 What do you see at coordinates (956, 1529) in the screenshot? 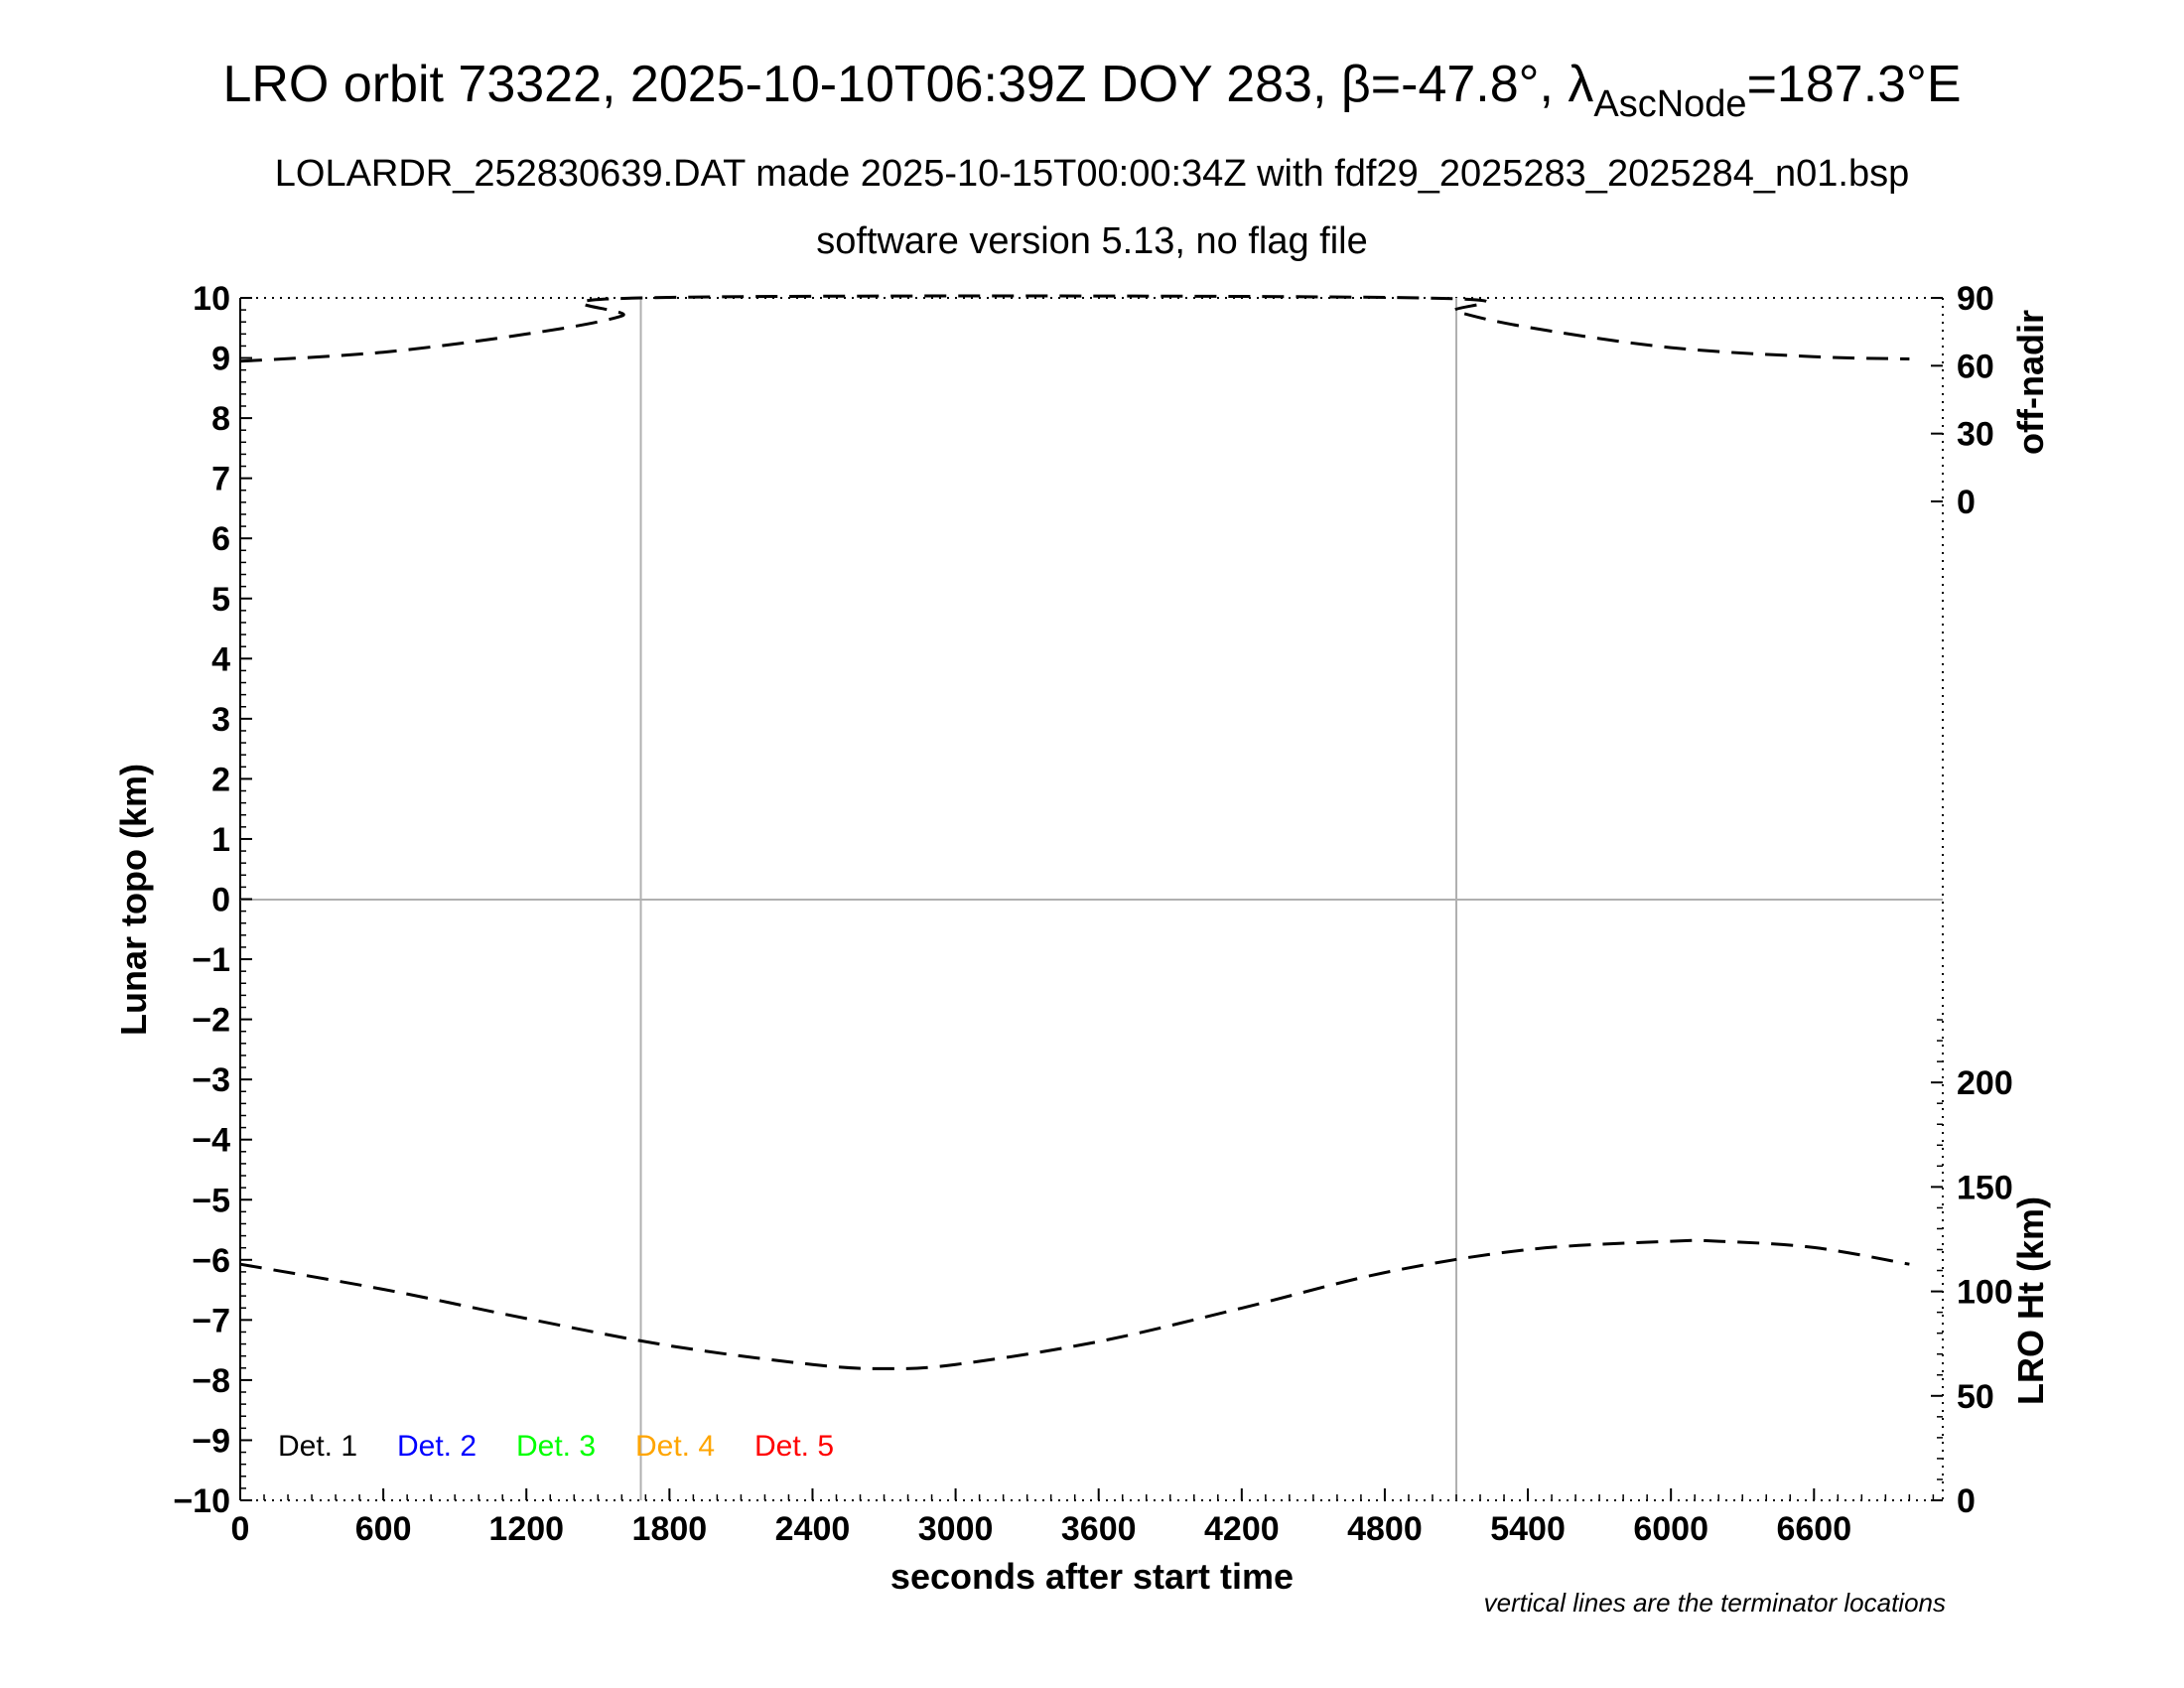
I see `x-tick-label: 3000` at bounding box center [956, 1529].